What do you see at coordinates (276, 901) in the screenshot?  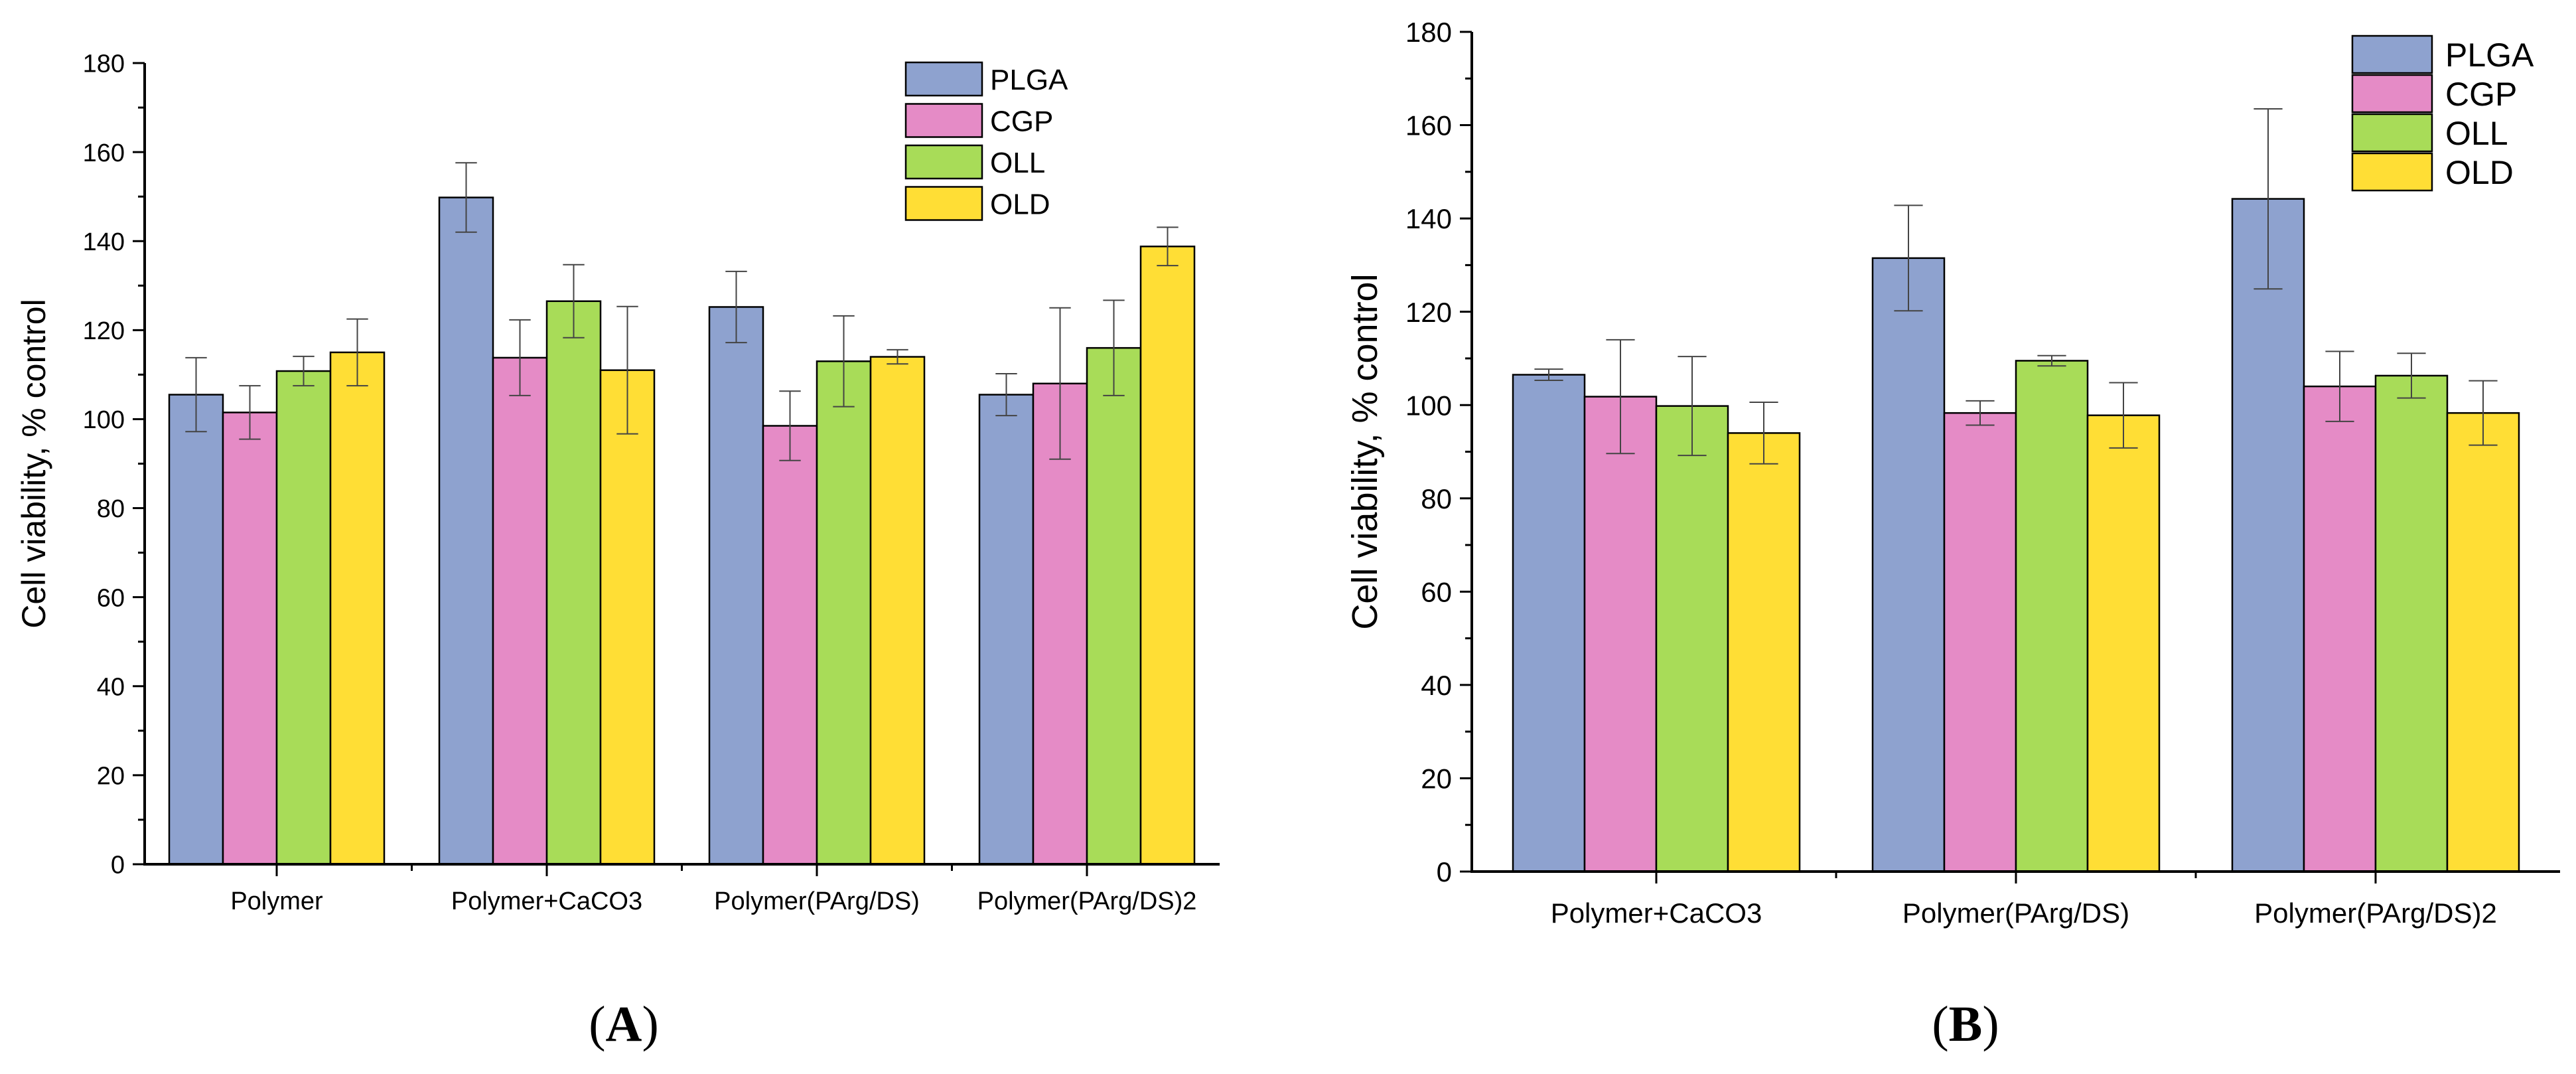 I see `x-tick-label: Polymer` at bounding box center [276, 901].